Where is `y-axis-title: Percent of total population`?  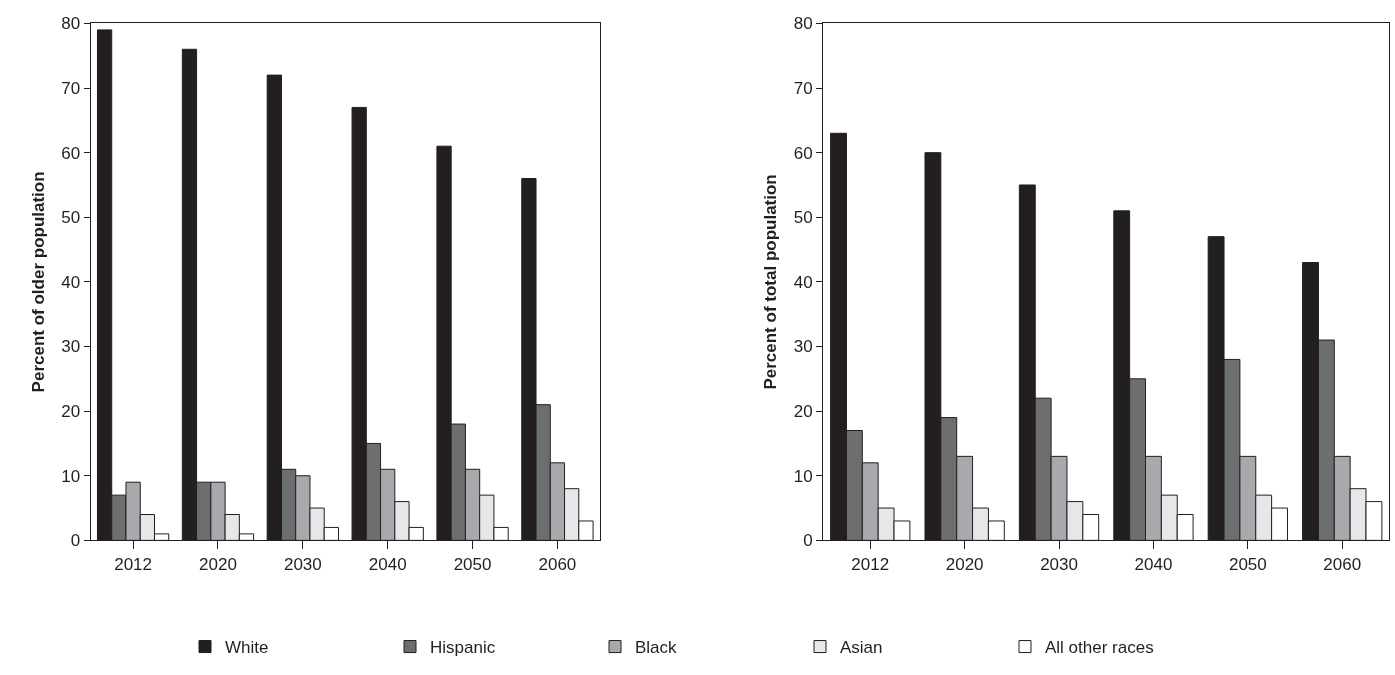
y-axis-title: Percent of total population is located at coordinates (771, 282).